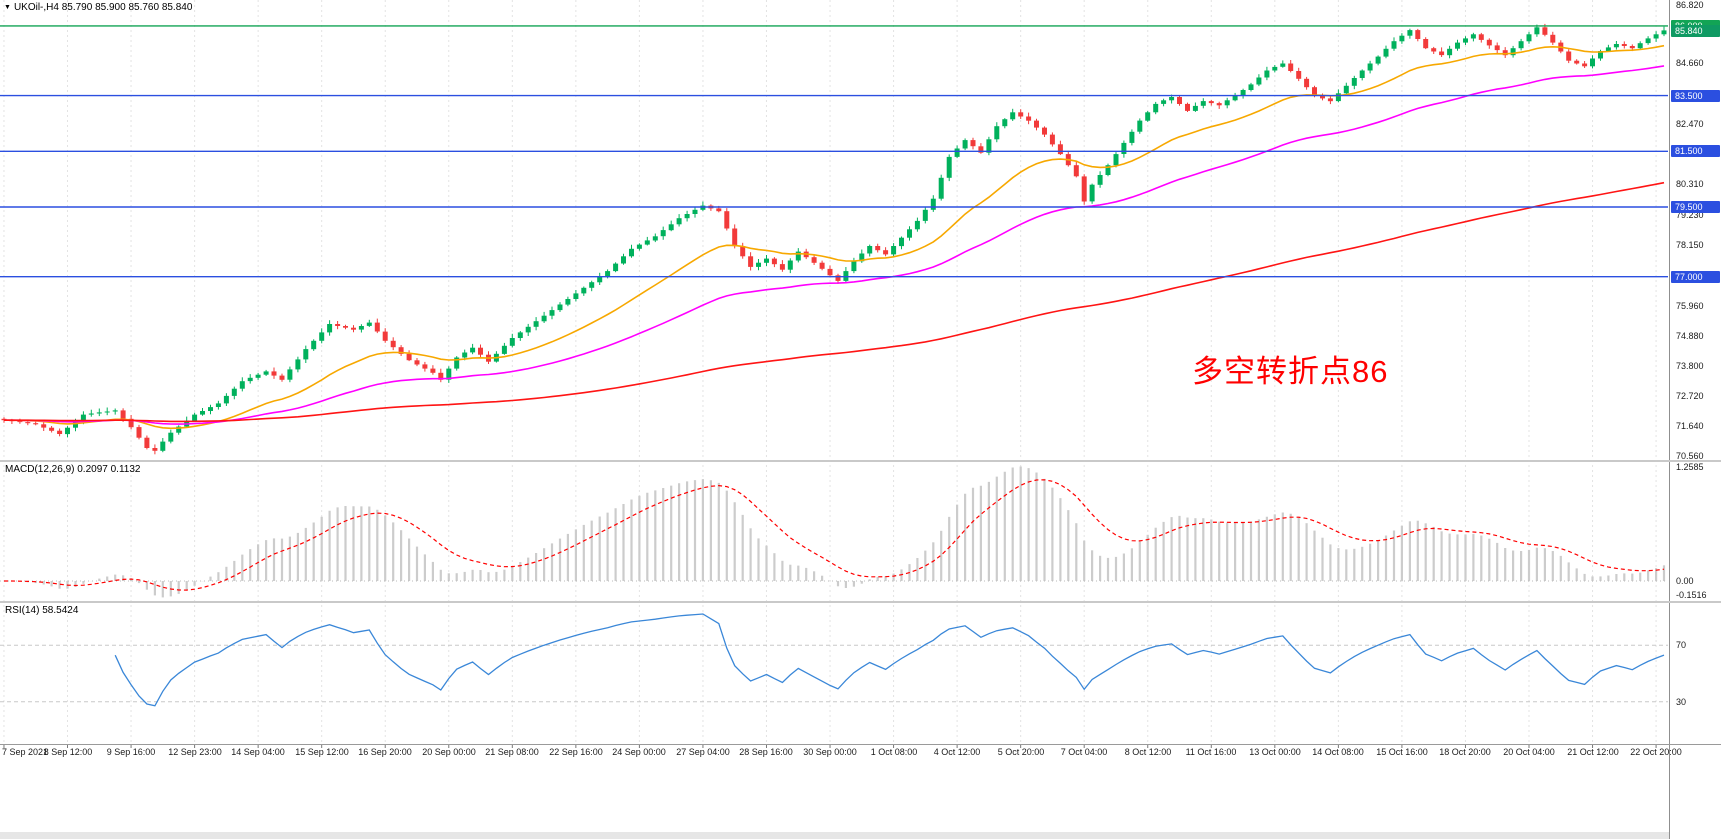 The image size is (1721, 839). I want to click on time-axis-label: 21 Sep 08:00, so click(512, 752).